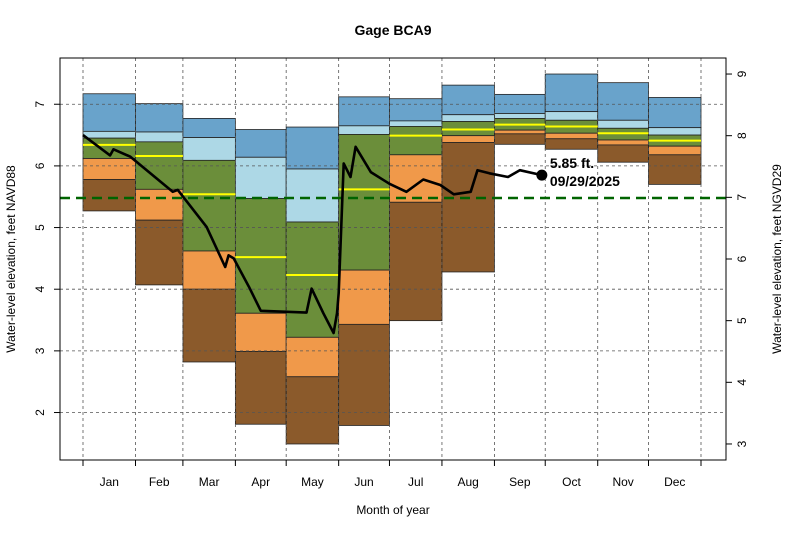 The image size is (800, 538). What do you see at coordinates (416, 141) in the screenshot?
I see `band-green-jul` at bounding box center [416, 141].